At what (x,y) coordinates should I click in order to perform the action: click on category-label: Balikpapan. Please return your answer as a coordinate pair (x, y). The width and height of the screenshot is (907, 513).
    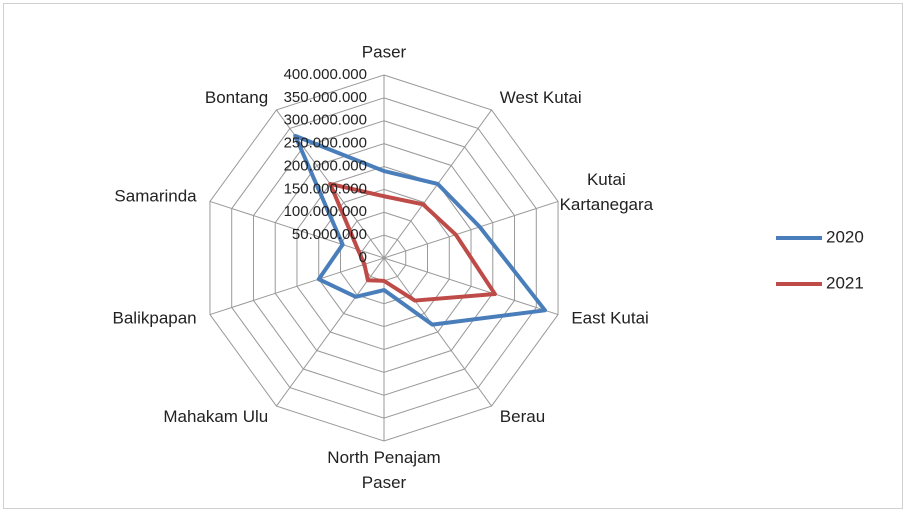
    Looking at the image, I should click on (155, 317).